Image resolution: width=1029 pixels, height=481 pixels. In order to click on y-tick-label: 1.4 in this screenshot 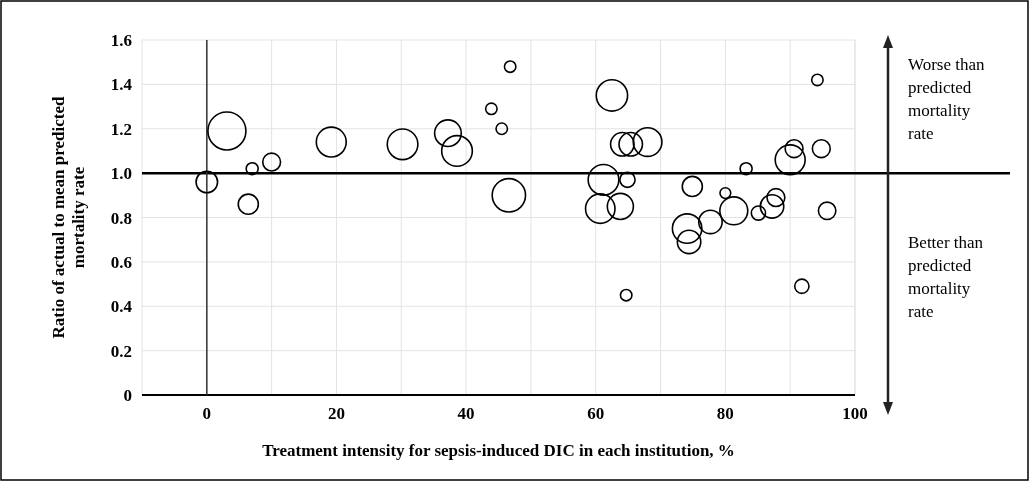, I will do `click(121, 85)`.